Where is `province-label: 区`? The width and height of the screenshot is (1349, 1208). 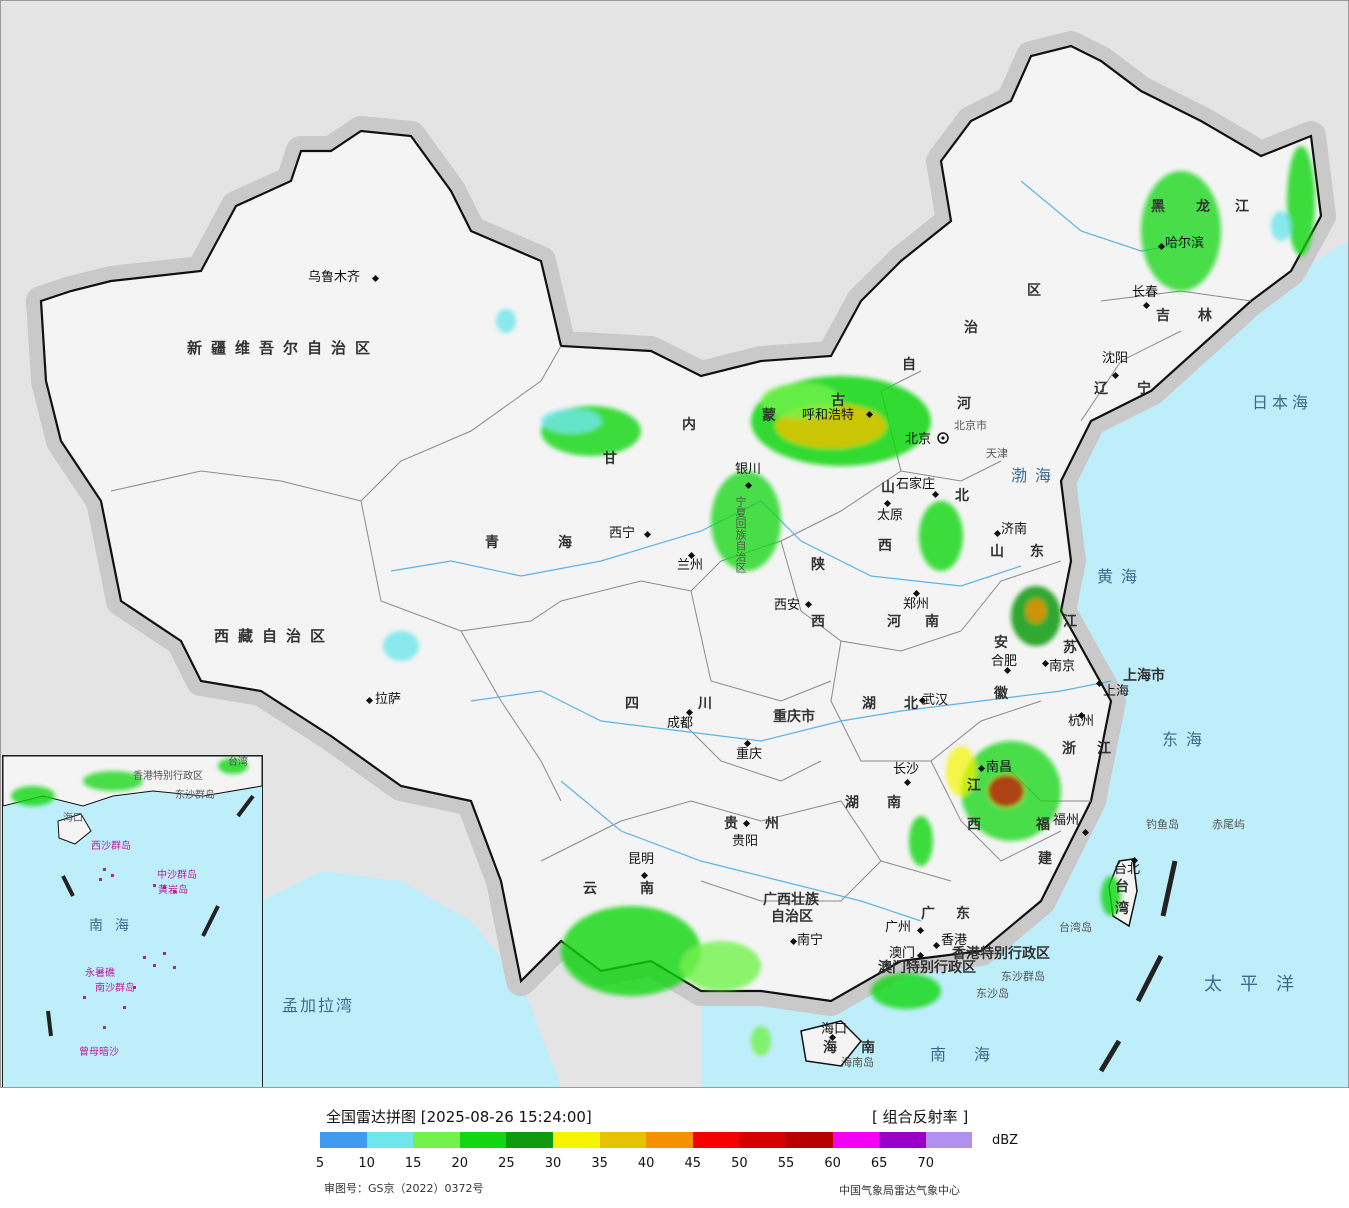
province-label: 区 is located at coordinates (1034, 291).